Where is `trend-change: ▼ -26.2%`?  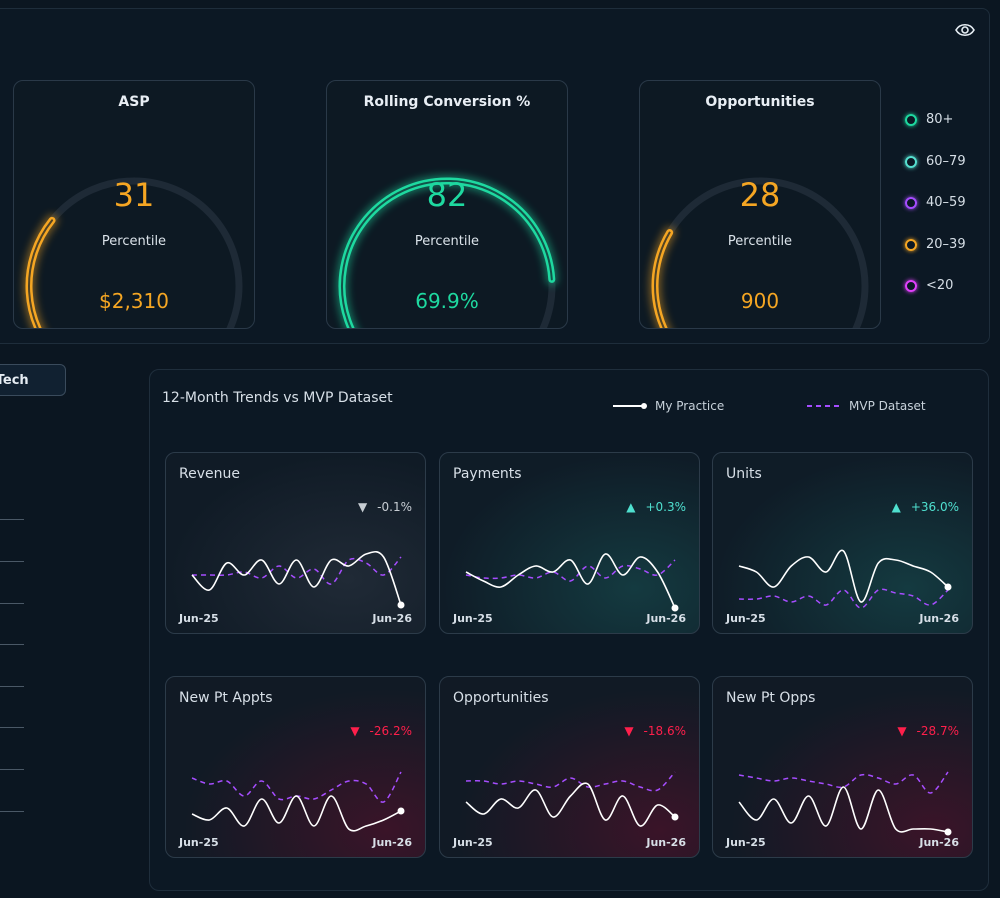 trend-change: ▼ -26.2% is located at coordinates (381, 731).